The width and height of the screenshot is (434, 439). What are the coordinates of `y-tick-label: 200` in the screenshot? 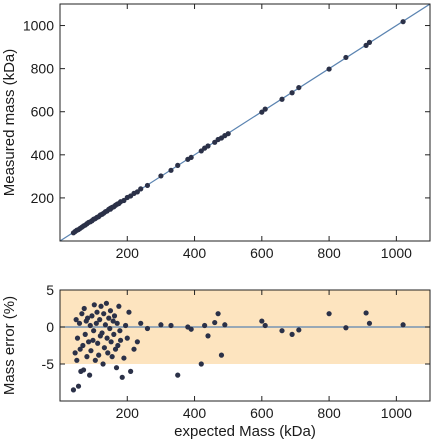 It's located at (43, 198).